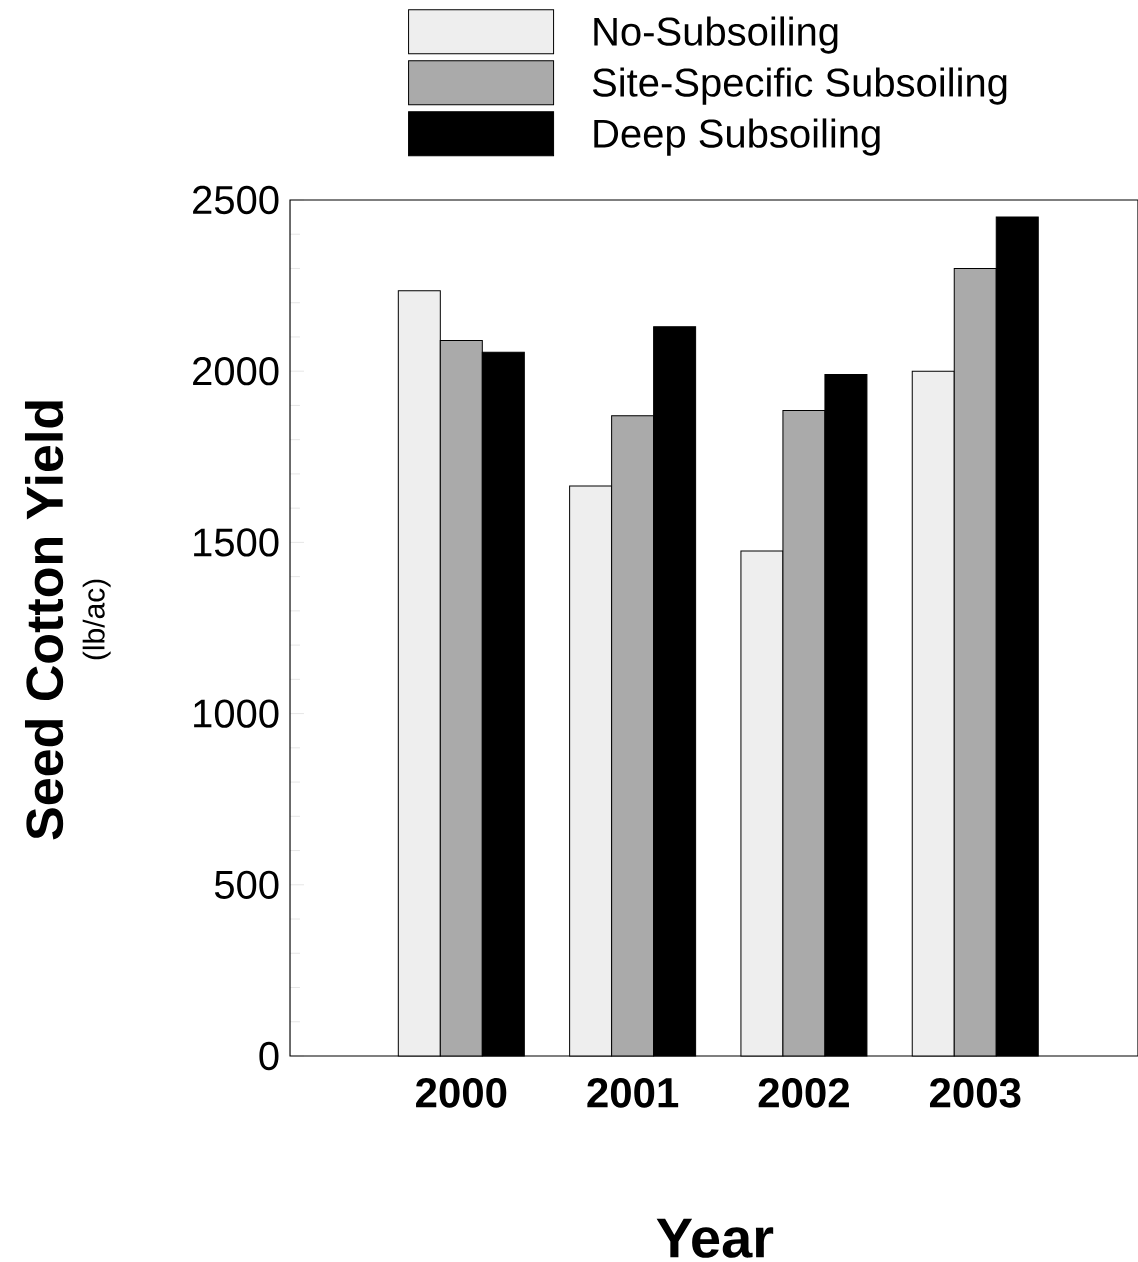  I want to click on y-tick-label: 2000, so click(236, 371).